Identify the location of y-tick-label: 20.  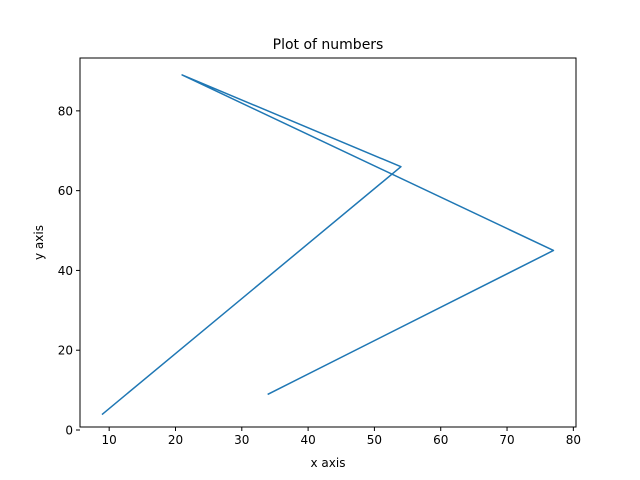
(65, 351).